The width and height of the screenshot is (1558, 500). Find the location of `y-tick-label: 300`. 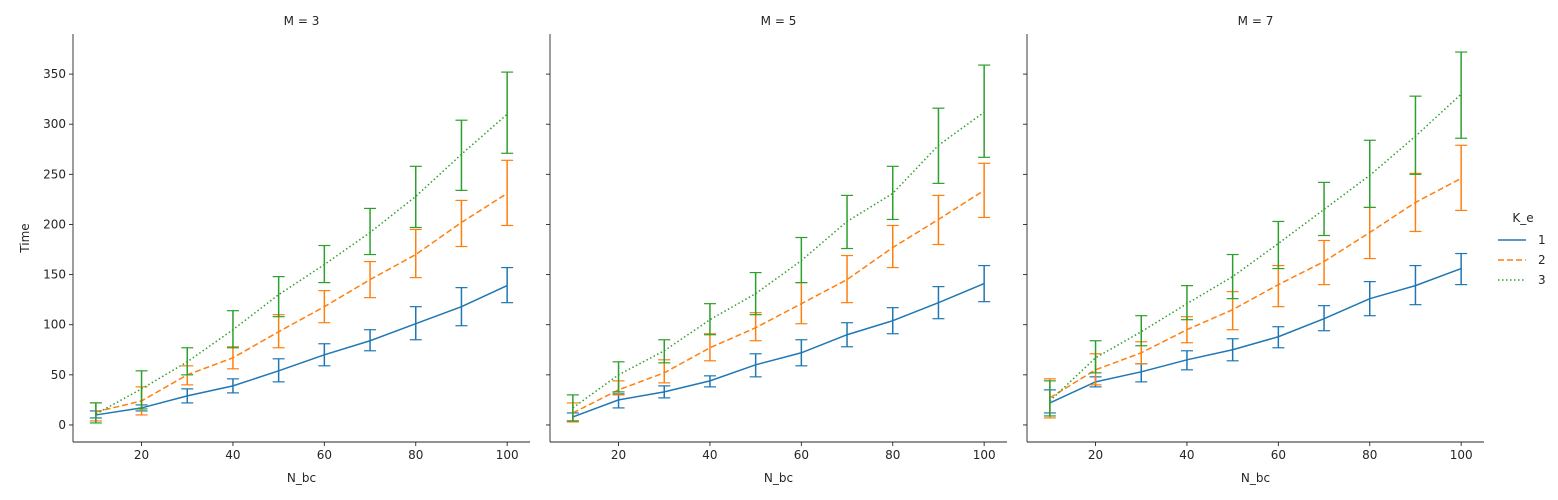

y-tick-label: 300 is located at coordinates (54, 124).